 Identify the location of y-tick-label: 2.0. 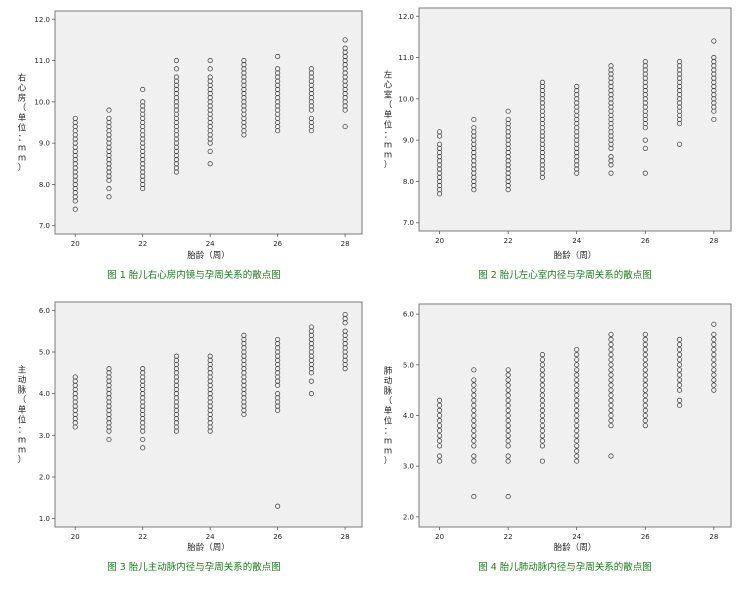
(44, 478).